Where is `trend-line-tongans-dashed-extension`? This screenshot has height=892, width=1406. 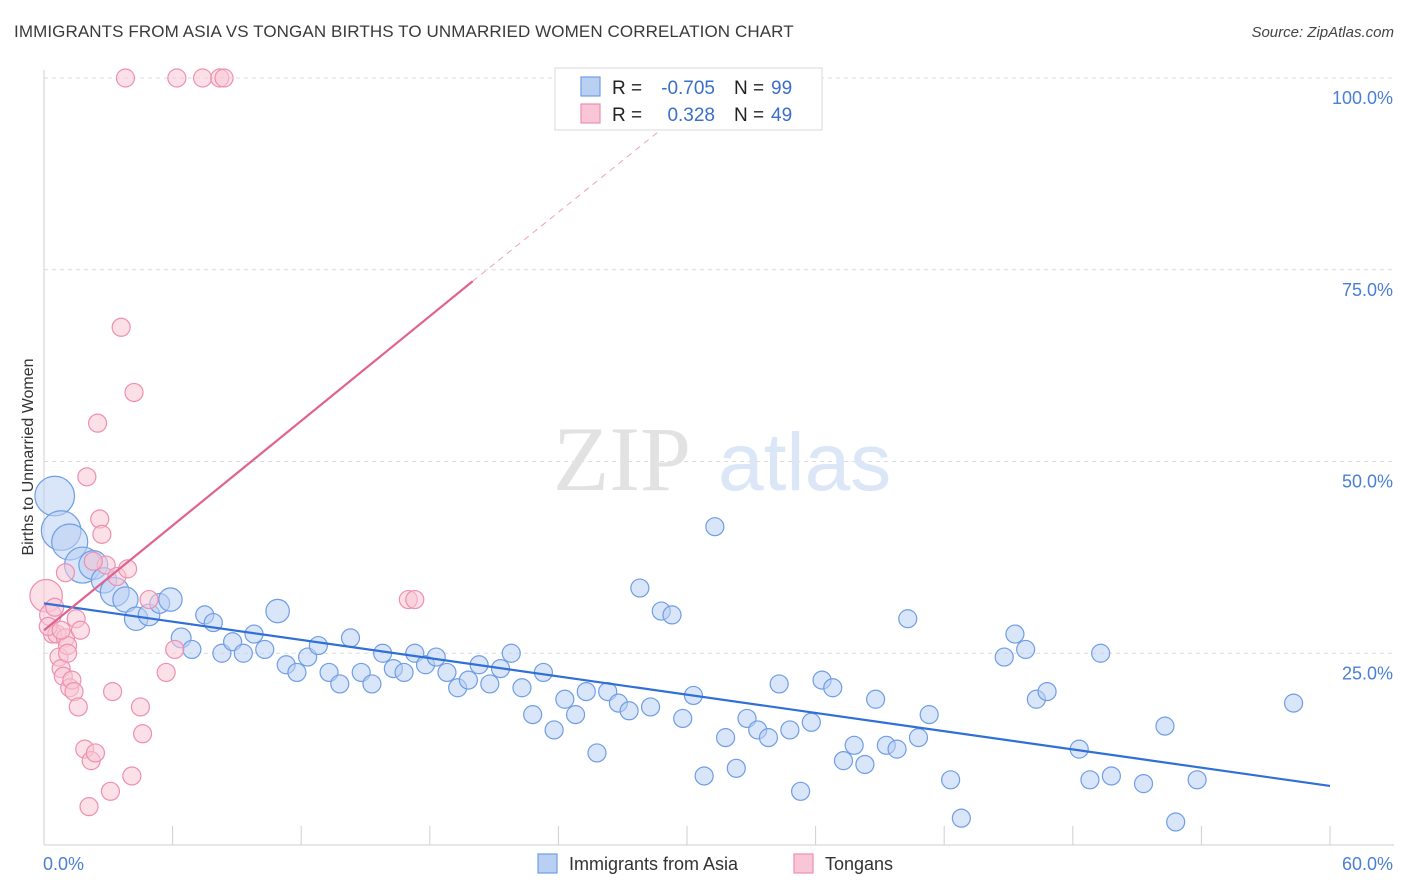 trend-line-tongans-dashed-extension is located at coordinates (580, 195).